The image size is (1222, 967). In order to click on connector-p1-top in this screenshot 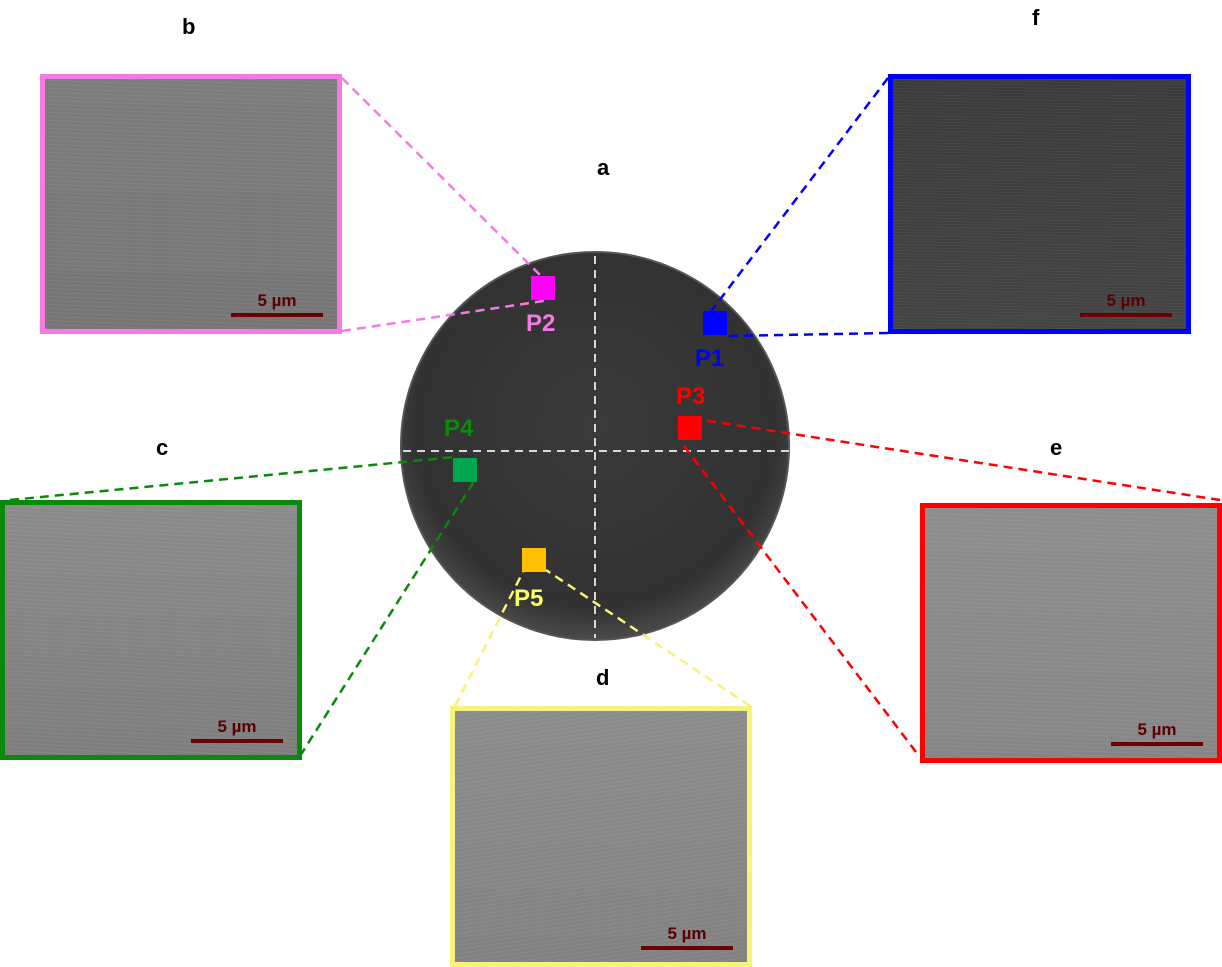, I will do `click(797, 198)`.